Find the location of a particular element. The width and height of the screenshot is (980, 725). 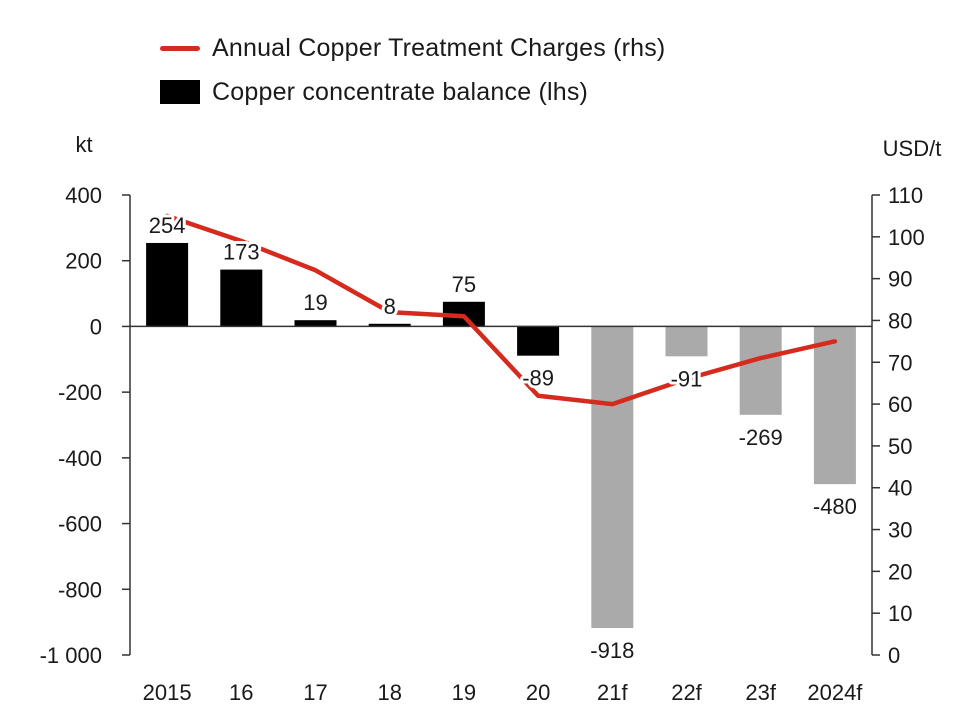

bar-data-label: -480 is located at coordinates (835, 506).